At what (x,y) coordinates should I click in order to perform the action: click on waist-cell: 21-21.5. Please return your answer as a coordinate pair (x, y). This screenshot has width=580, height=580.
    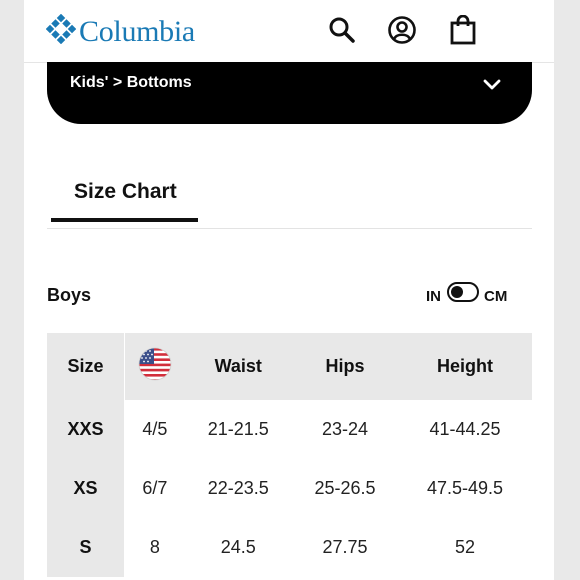
    Looking at the image, I should click on (238, 429).